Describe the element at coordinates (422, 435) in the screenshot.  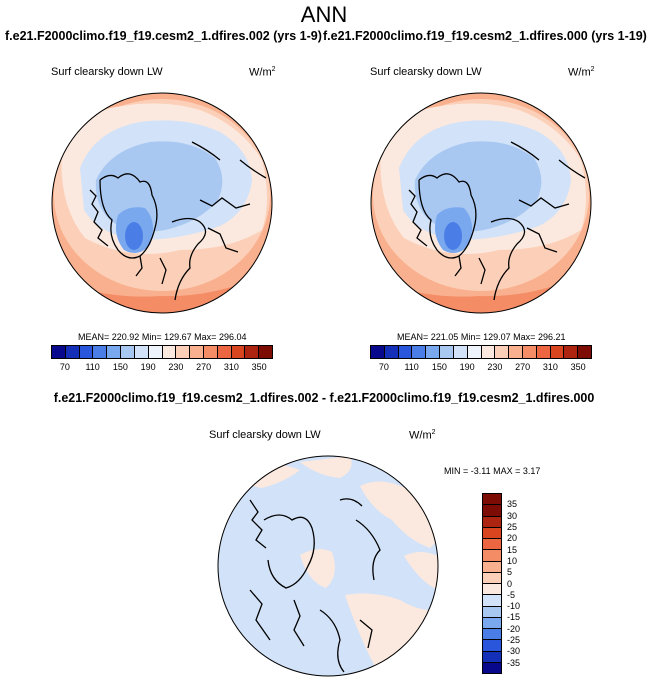
I see `diff-units-label: W/m2` at that location.